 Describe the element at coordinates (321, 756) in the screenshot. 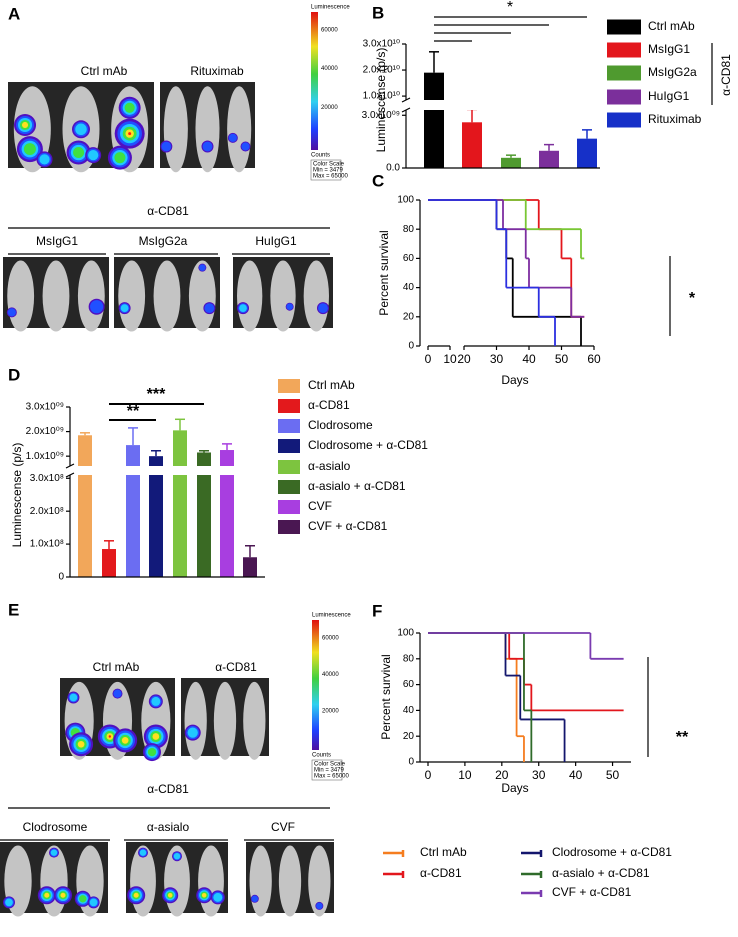

I see `scale-unit: Counts` at that location.